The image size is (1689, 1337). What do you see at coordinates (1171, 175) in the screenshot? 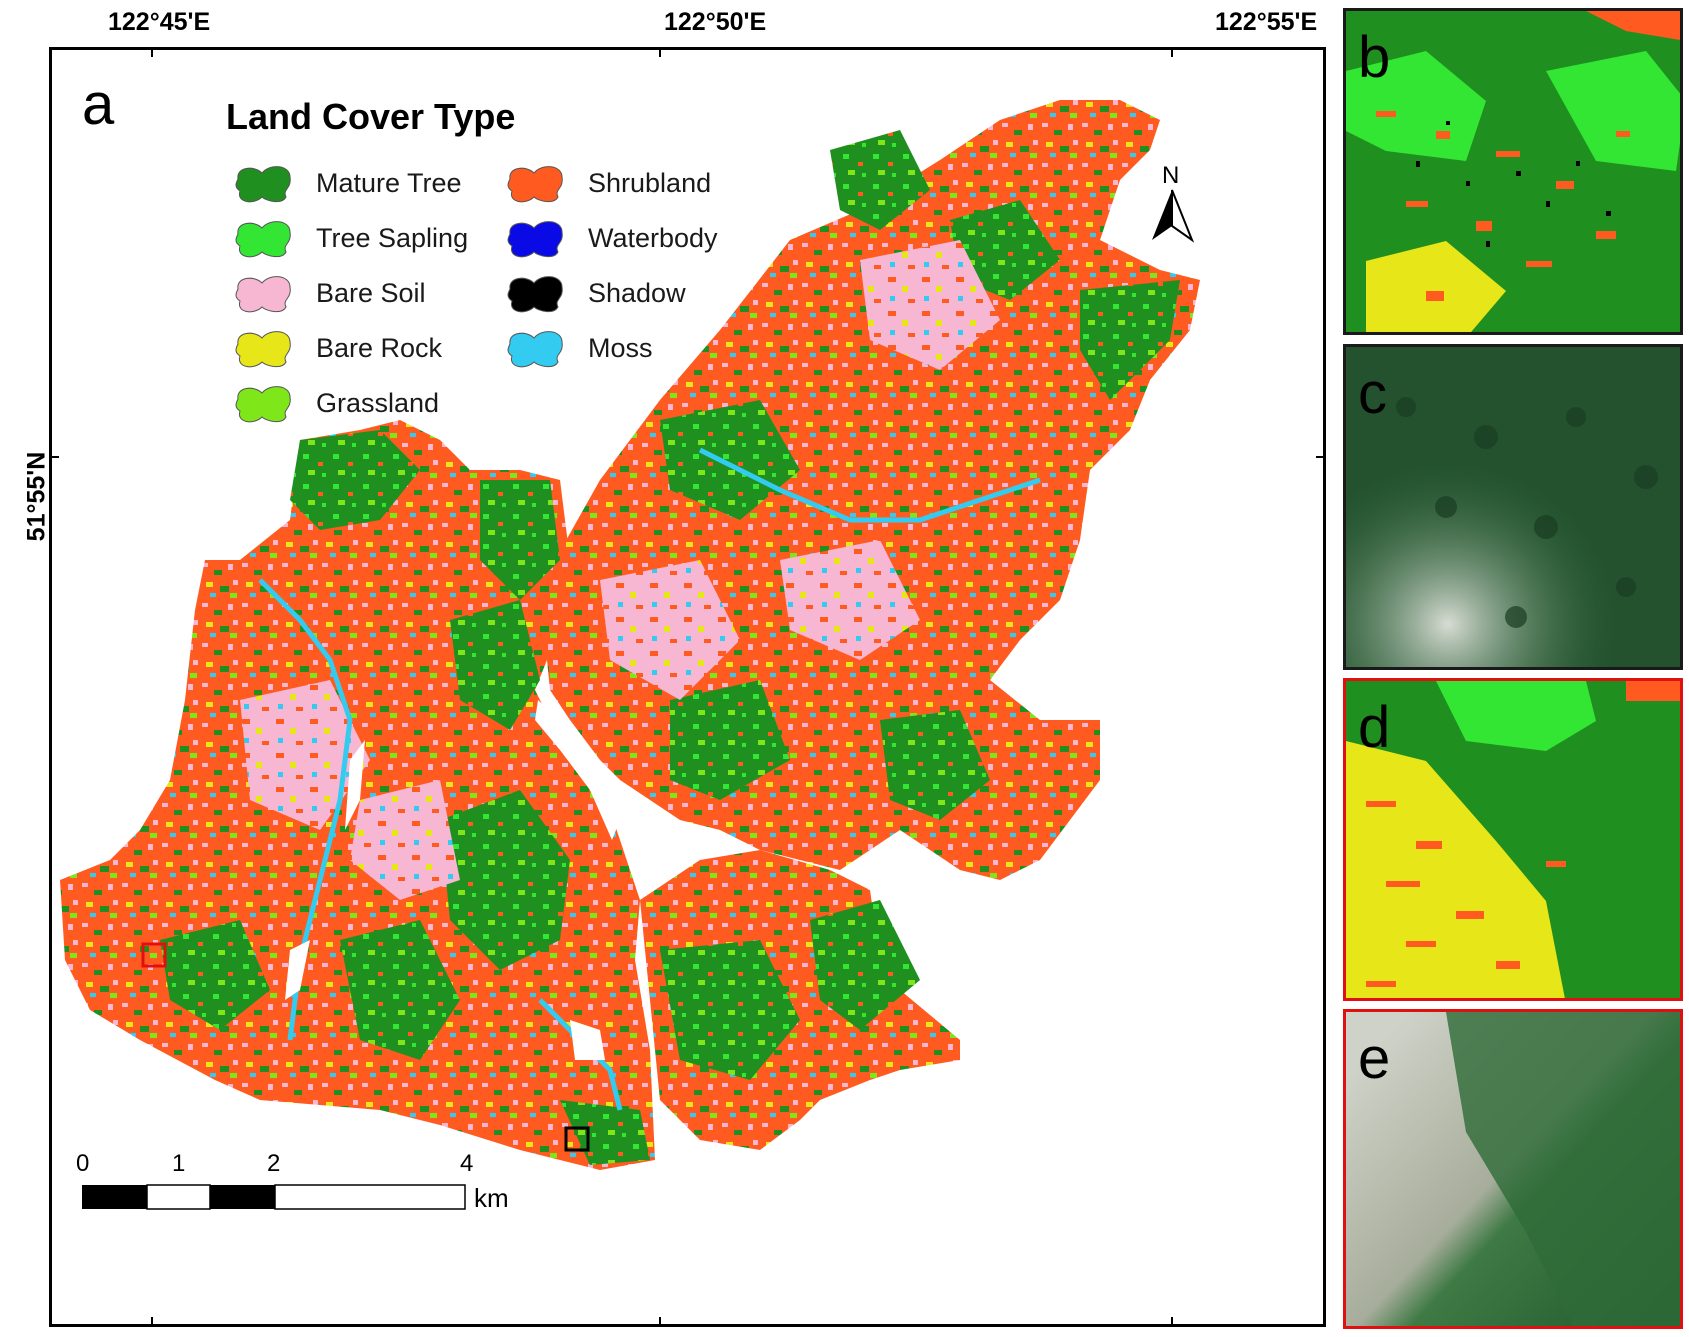
I see `north-label: N` at bounding box center [1171, 175].